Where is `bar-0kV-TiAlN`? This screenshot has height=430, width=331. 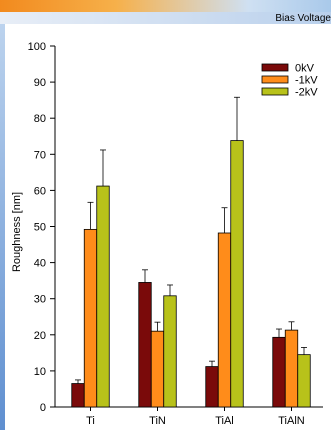 bar-0kV-TiAlN is located at coordinates (279, 372).